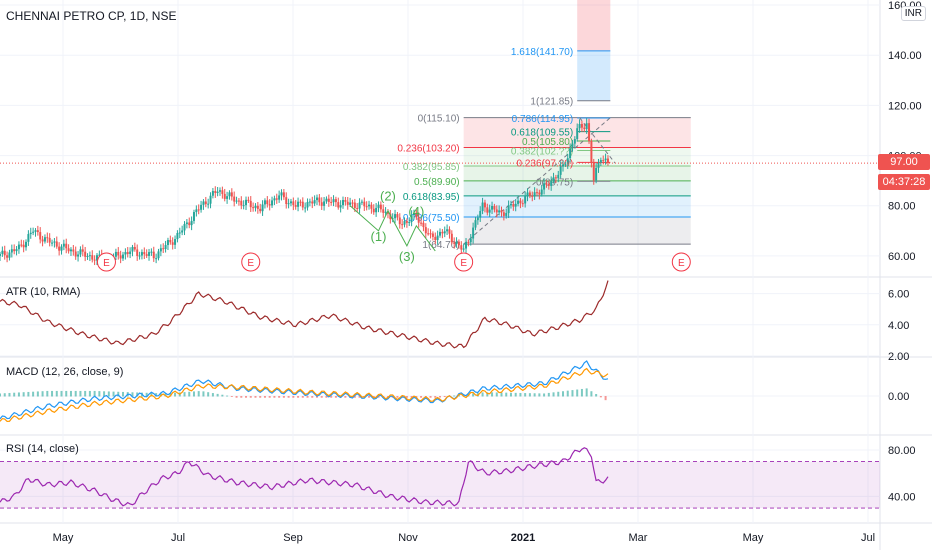  What do you see at coordinates (554, 182) in the screenshot?
I see `fib-extension-label: 0(89.75)` at bounding box center [554, 182].